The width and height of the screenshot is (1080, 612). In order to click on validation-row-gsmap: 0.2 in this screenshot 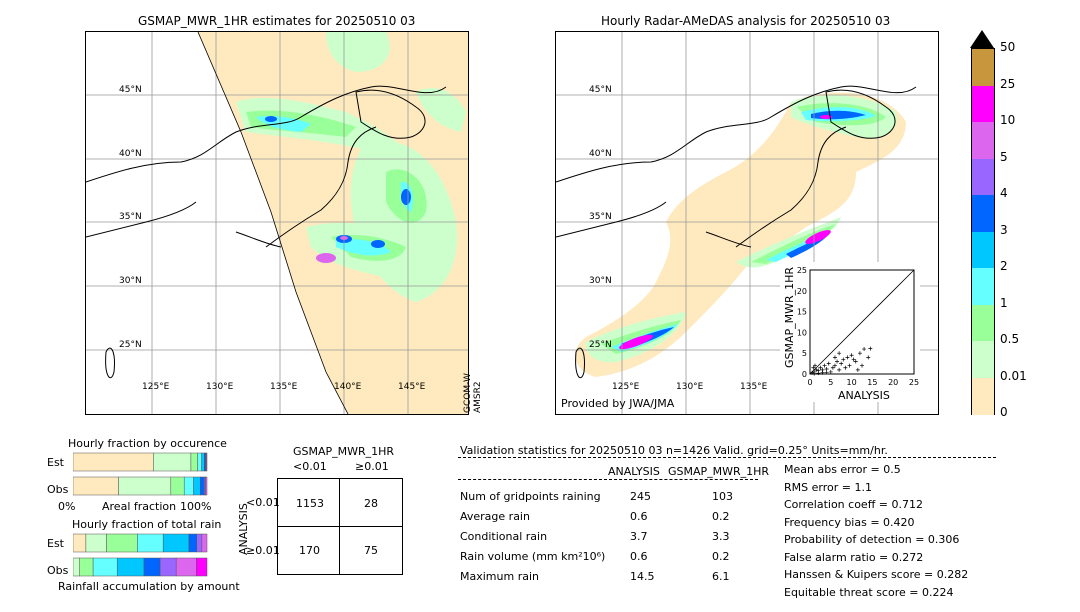, I will do `click(721, 516)`.